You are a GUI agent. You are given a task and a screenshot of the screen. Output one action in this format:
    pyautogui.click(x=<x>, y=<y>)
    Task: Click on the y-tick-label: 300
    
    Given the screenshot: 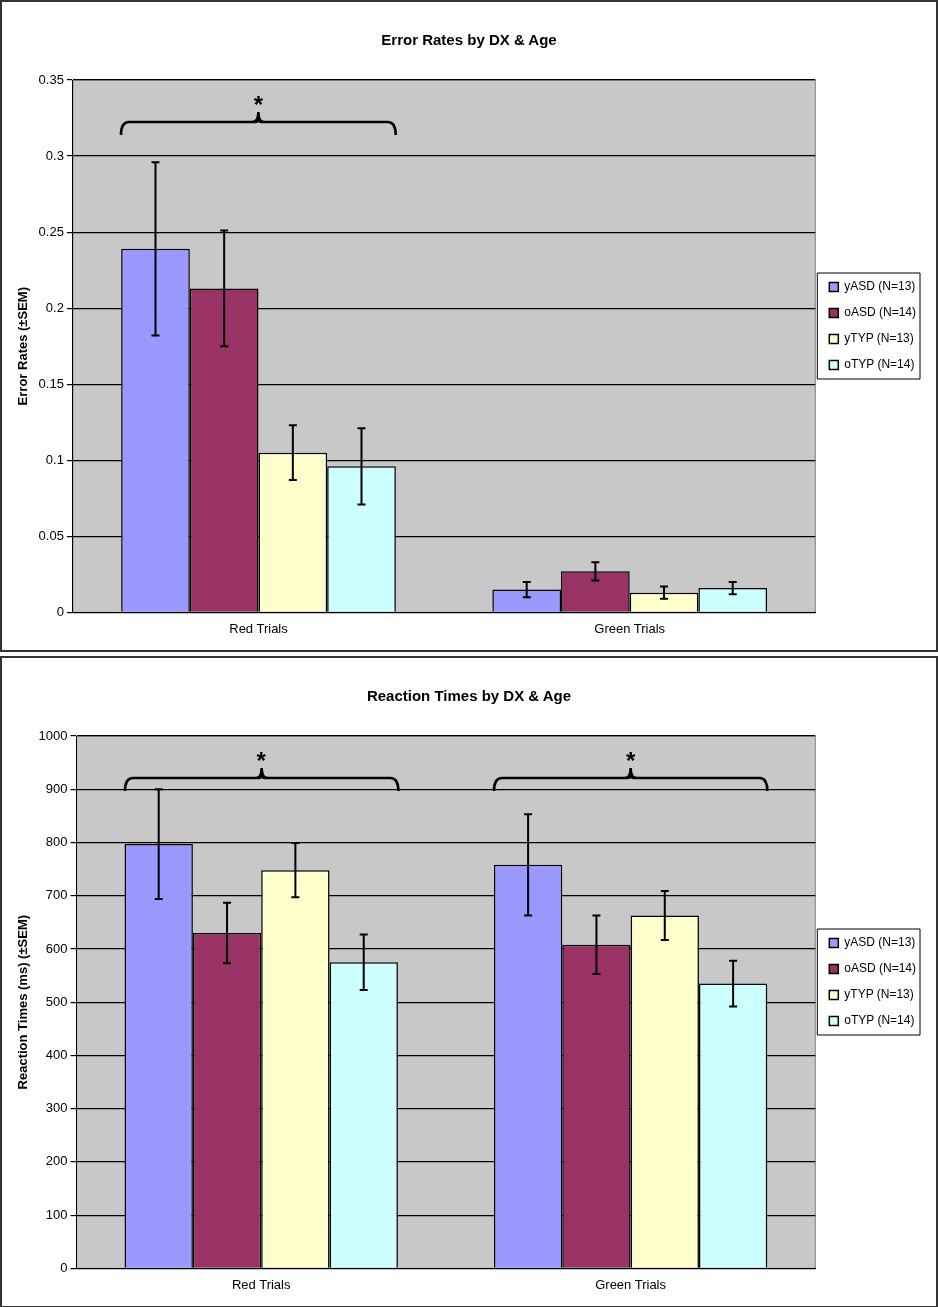 What is the action you would take?
    pyautogui.click(x=56, y=1108)
    